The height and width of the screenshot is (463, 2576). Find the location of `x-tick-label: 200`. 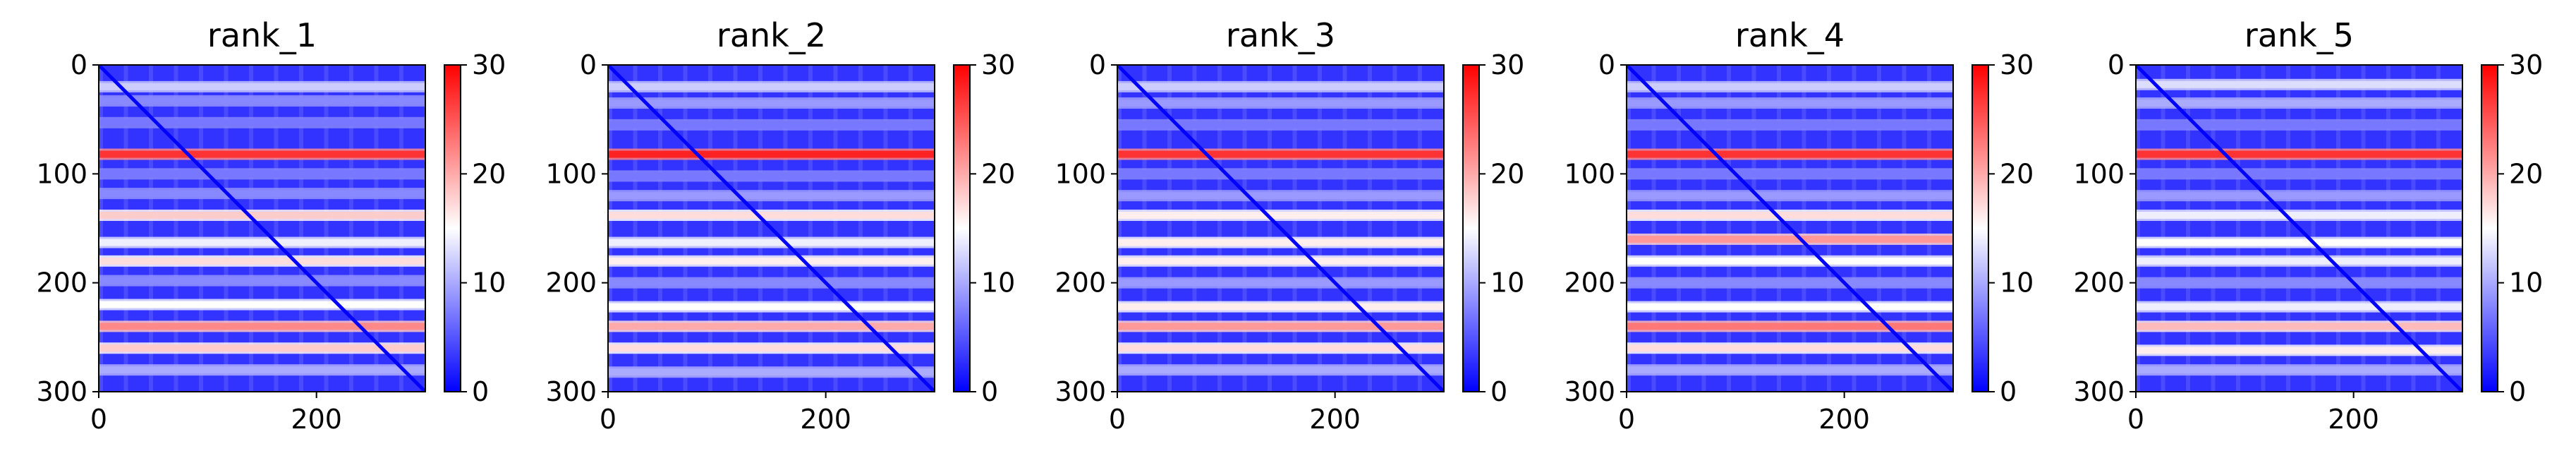

x-tick-label: 200 is located at coordinates (1335, 419).